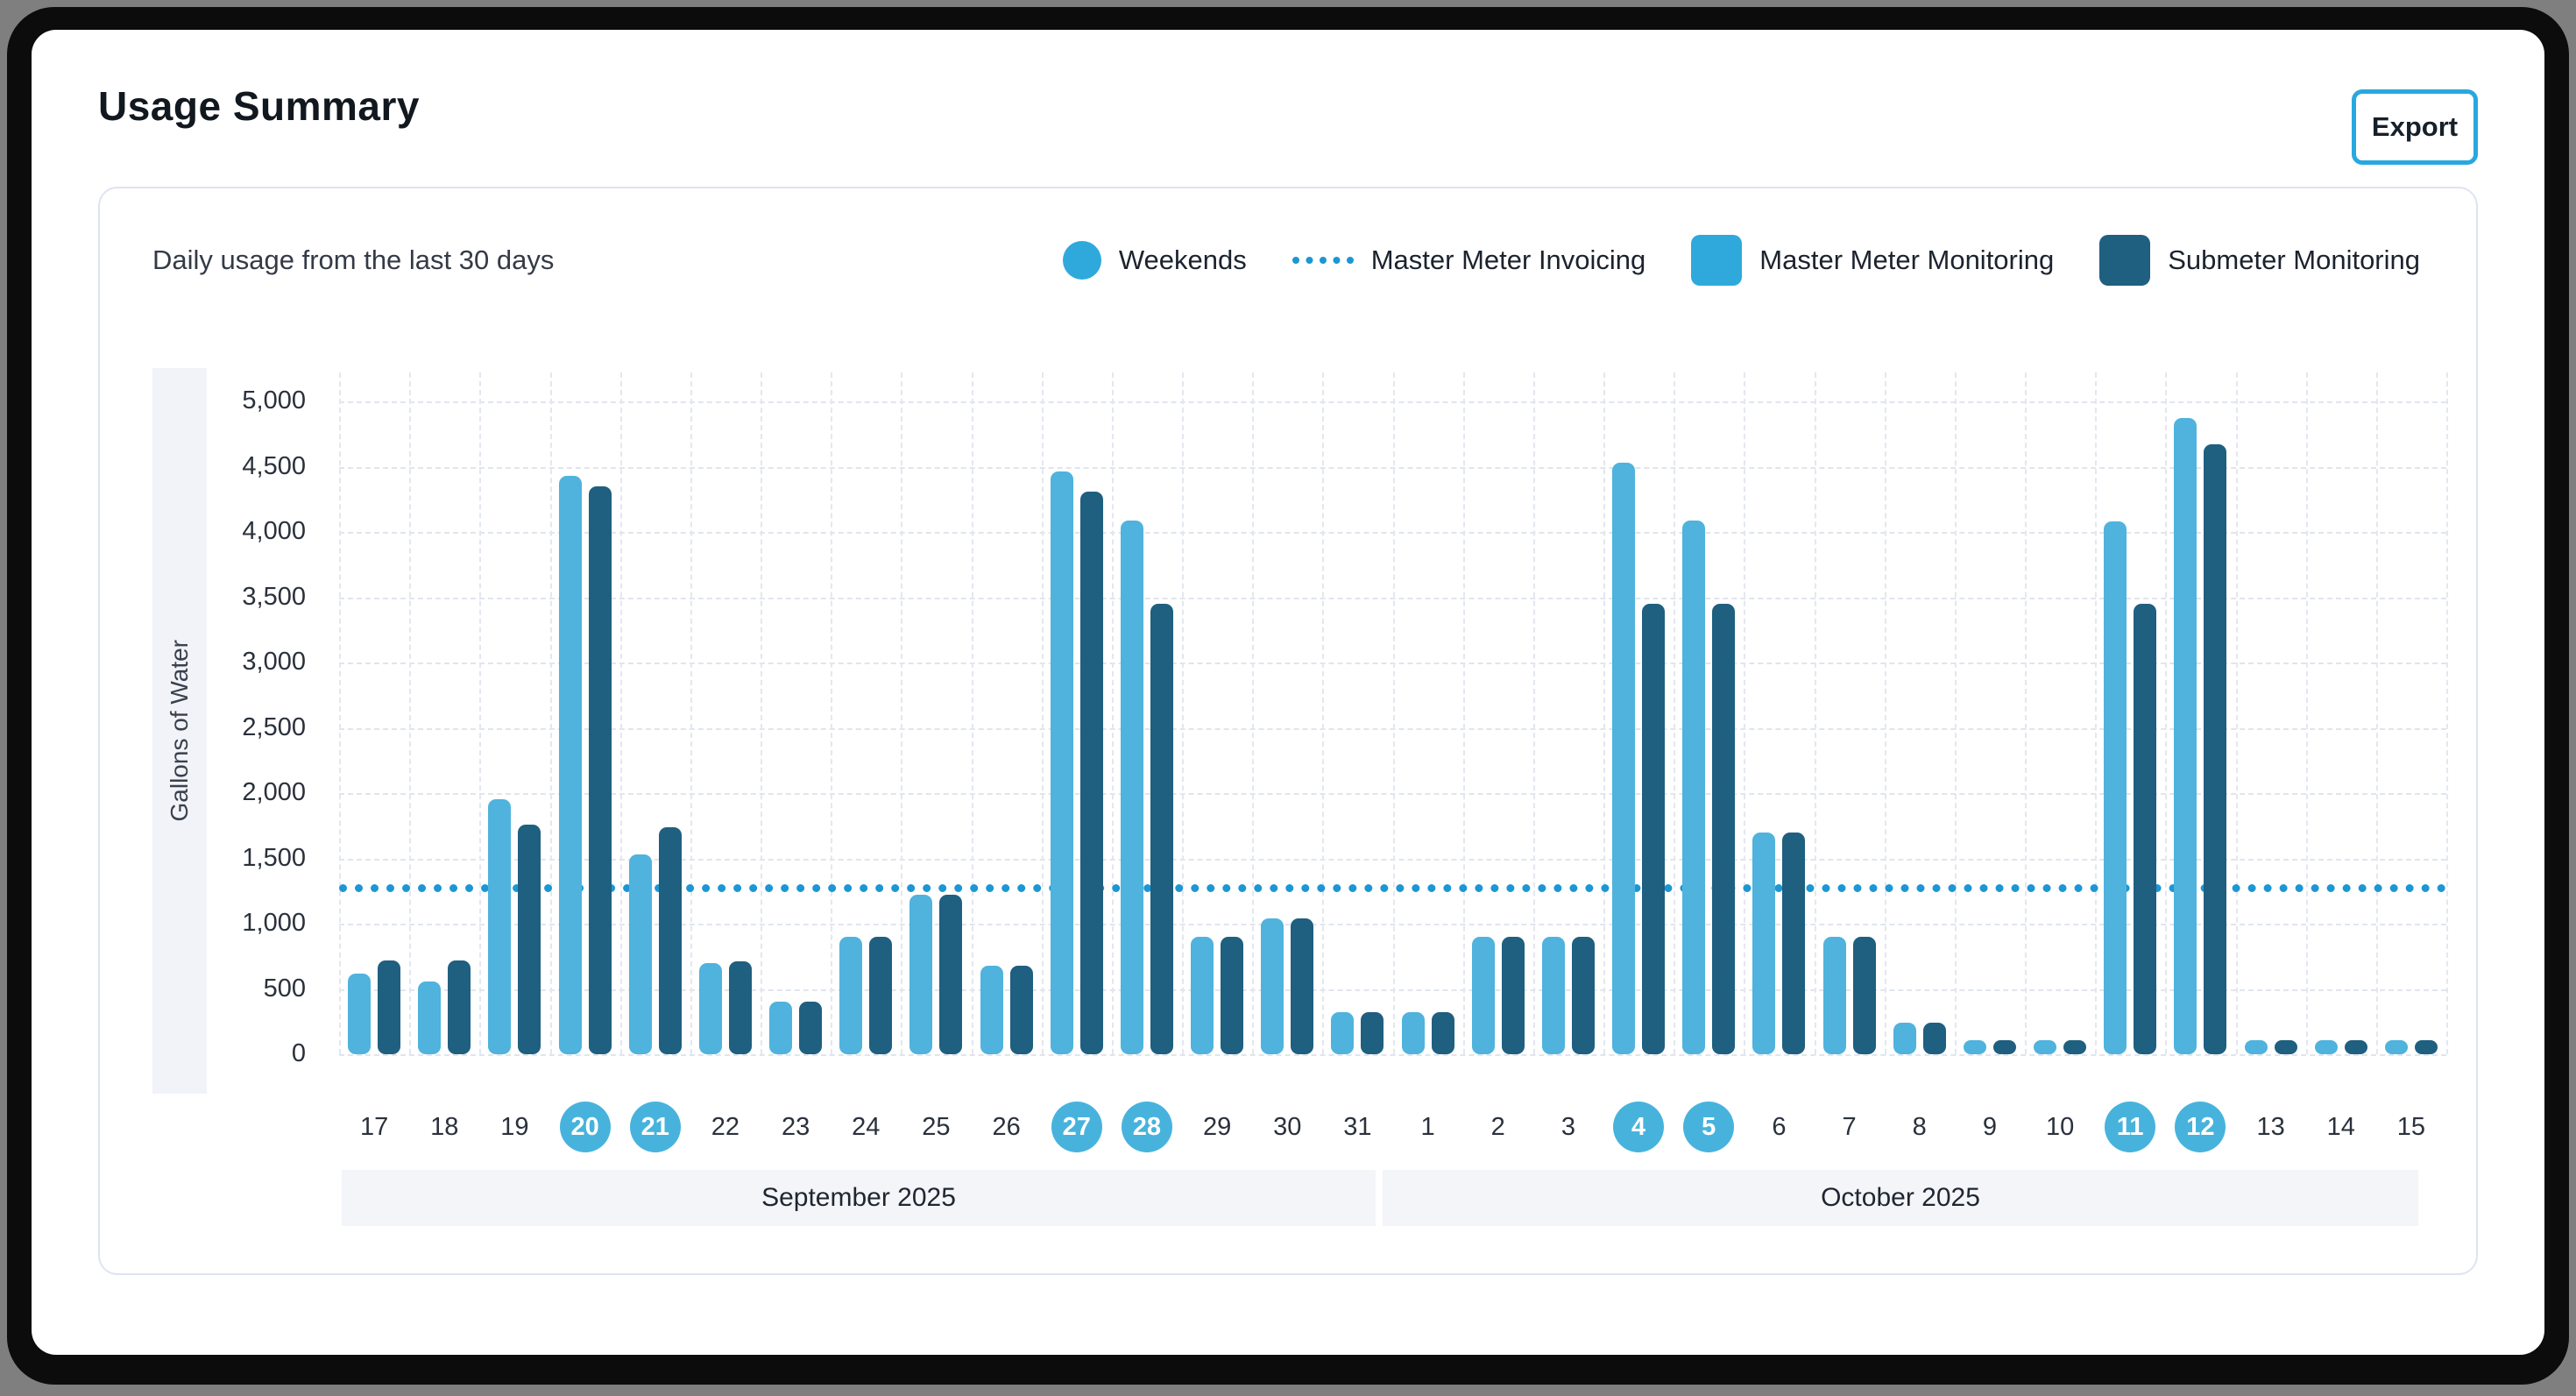 The image size is (2576, 1396). I want to click on x-date-label-weekend: 5, so click(1709, 1127).